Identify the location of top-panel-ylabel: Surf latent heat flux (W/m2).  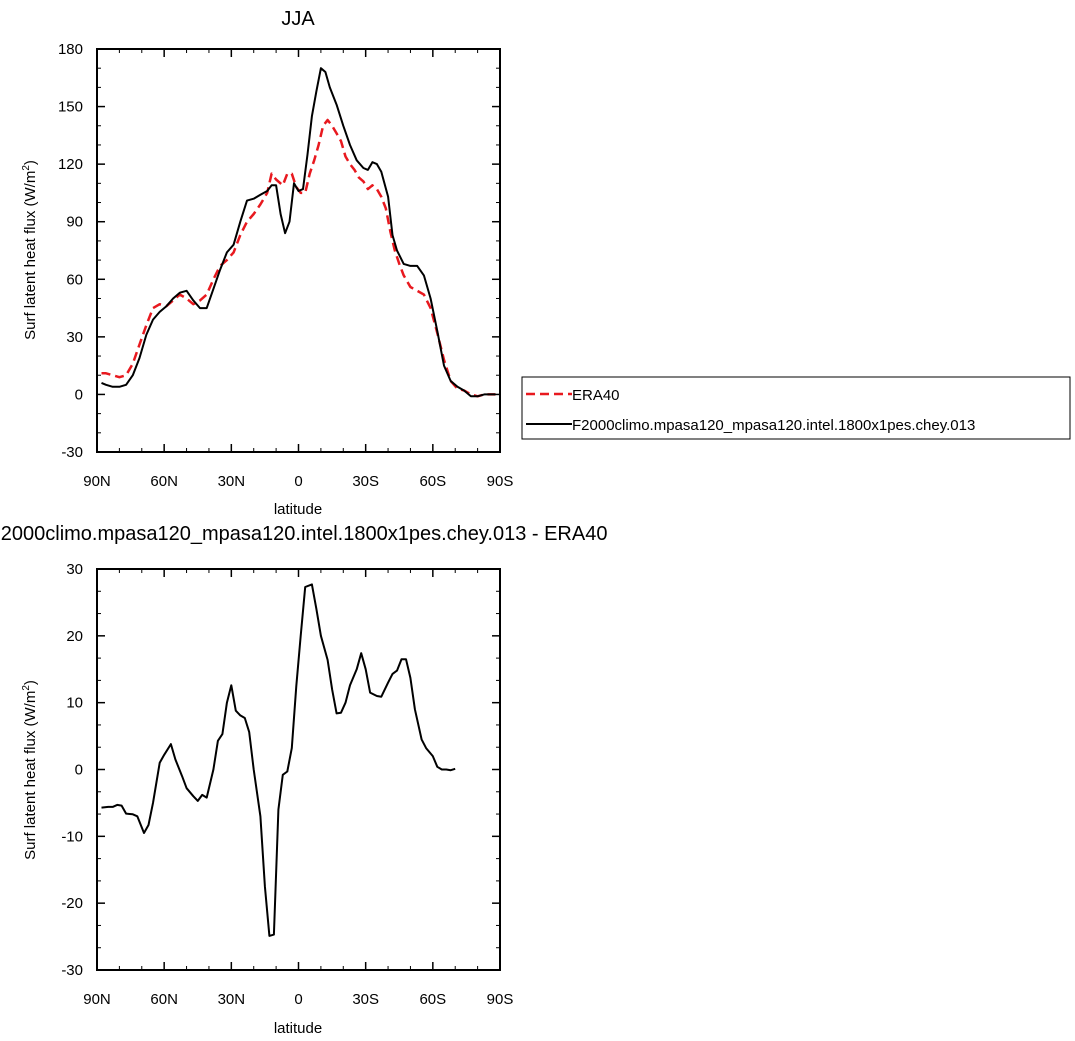
(30, 250).